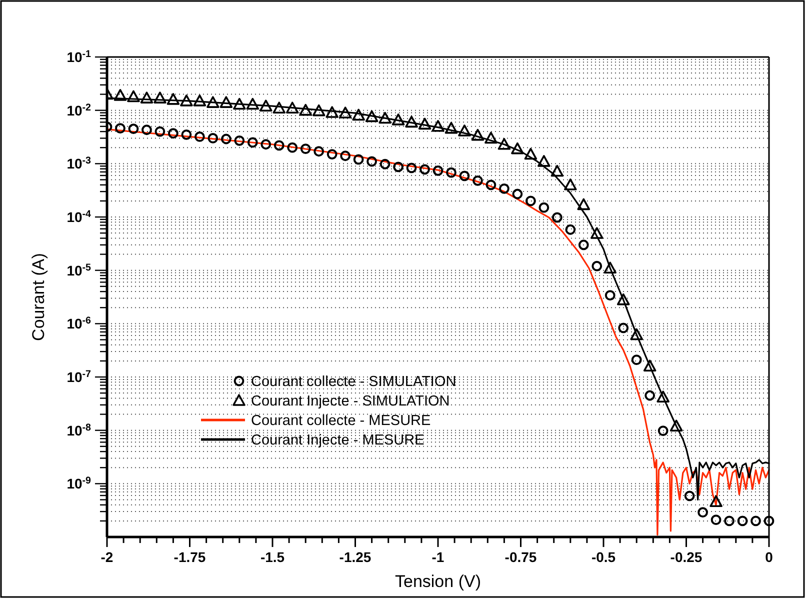 The width and height of the screenshot is (806, 599). I want to click on y-tick-label: 10$^{-3}$, so click(79, 163).